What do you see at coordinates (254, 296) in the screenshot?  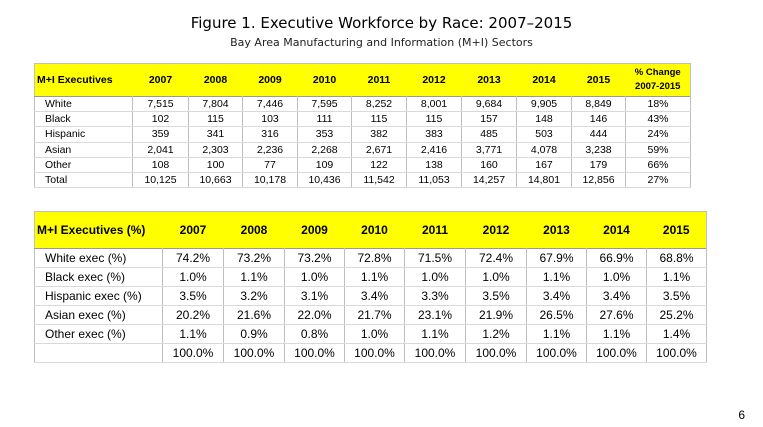 I see `value-cell: 3.2%` at bounding box center [254, 296].